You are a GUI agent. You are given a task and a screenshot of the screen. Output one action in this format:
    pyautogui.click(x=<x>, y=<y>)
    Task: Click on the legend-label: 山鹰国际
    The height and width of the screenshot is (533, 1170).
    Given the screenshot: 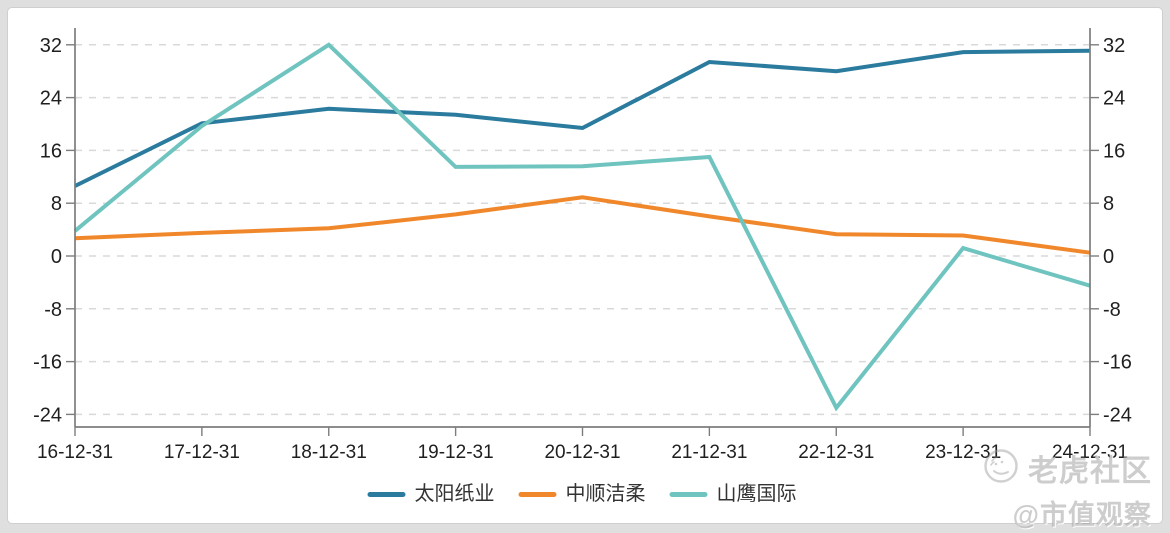 What is the action you would take?
    pyautogui.click(x=756, y=494)
    